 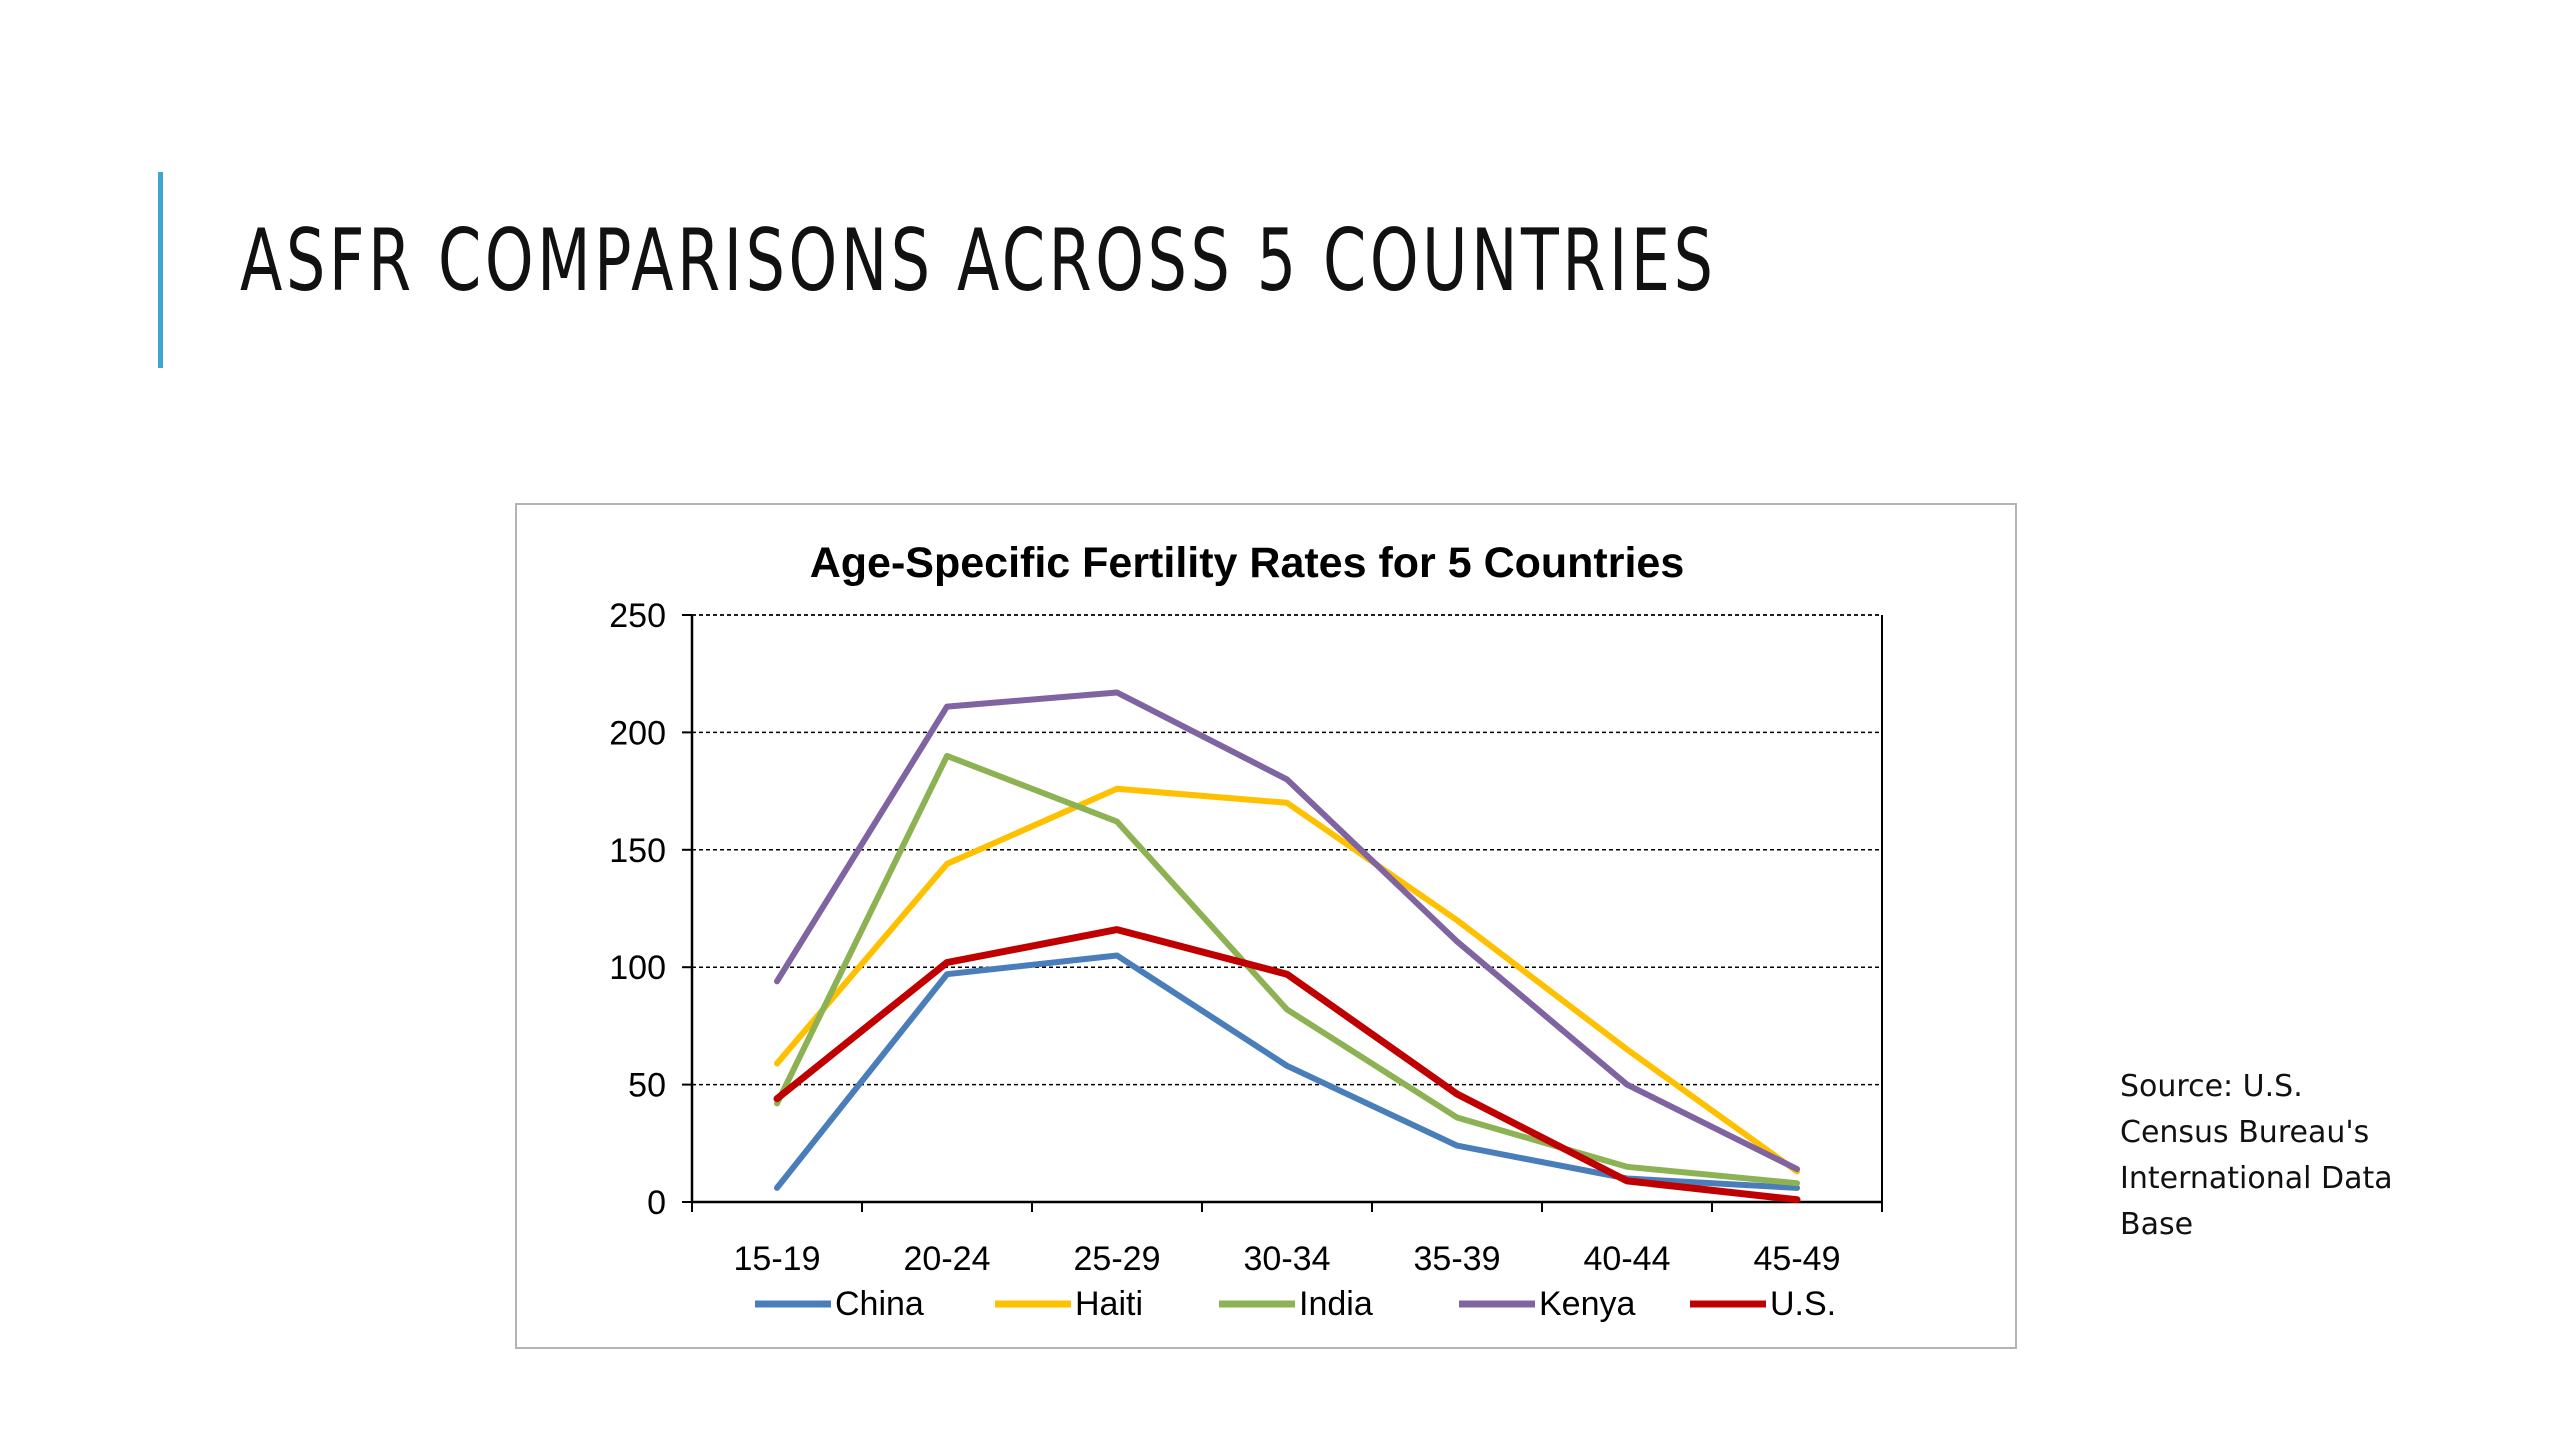 What do you see at coordinates (1457, 1259) in the screenshot?
I see `x-tick-label: 35-39` at bounding box center [1457, 1259].